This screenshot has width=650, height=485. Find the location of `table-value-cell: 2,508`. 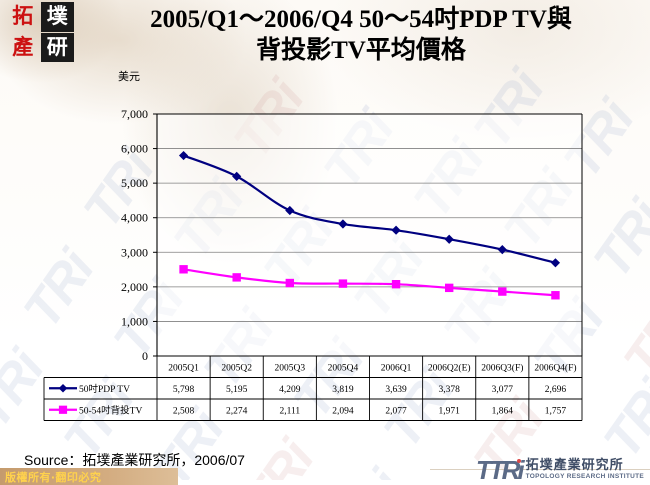

table-value-cell: 2,508 is located at coordinates (184, 412).